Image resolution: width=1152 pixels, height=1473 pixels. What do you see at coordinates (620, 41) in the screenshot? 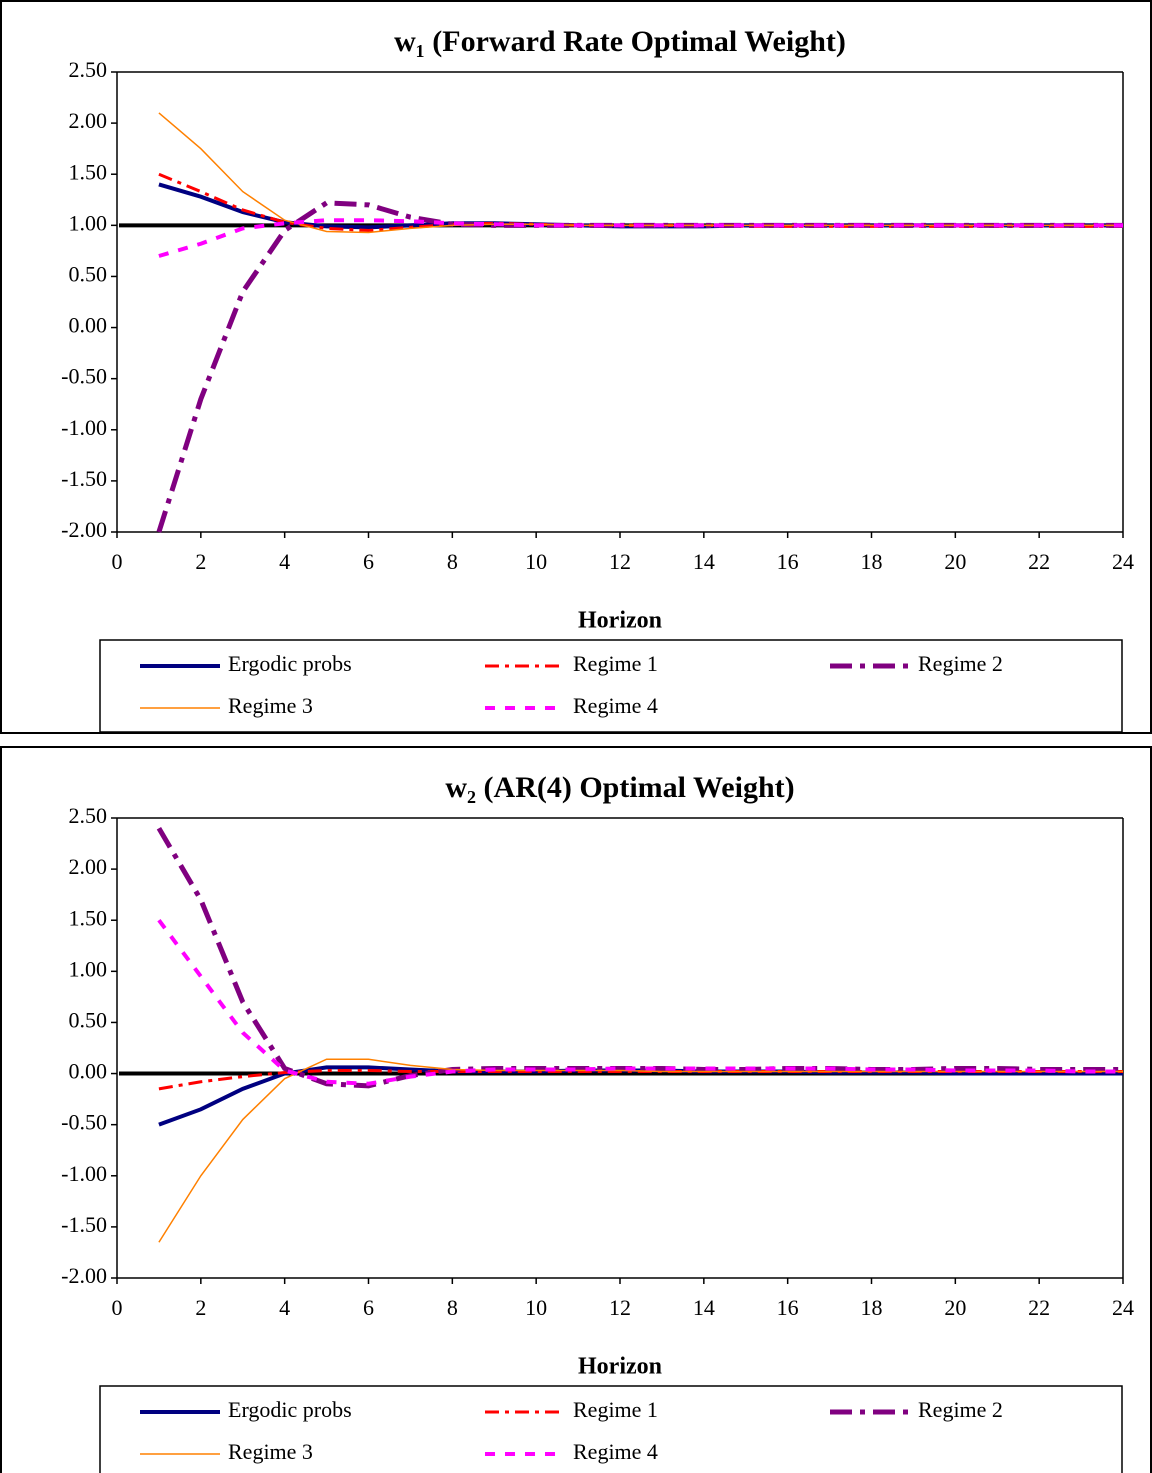
I see `chart-title: w₁ (Forward Rate Optimal Weight)` at bounding box center [620, 41].